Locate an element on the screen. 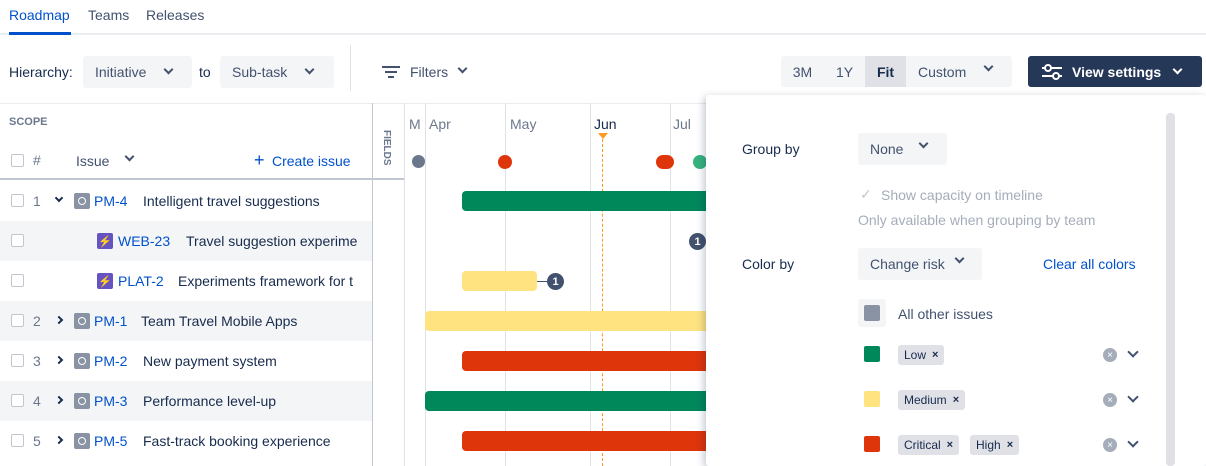 This screenshot has width=1206, height=466. story-icon: ⚡ is located at coordinates (105, 241).